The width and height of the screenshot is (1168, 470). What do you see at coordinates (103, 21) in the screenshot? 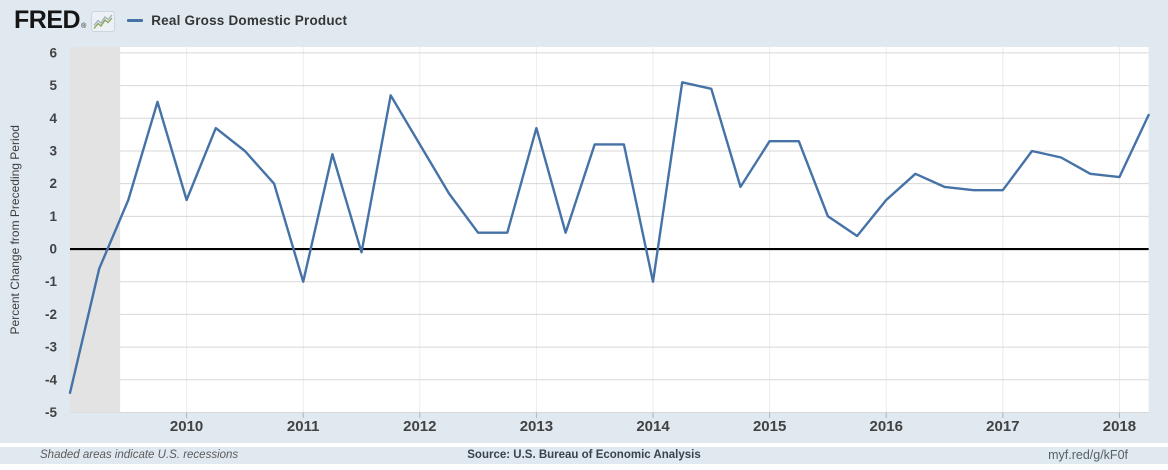
I see `fred-sparkline-icon` at bounding box center [103, 21].